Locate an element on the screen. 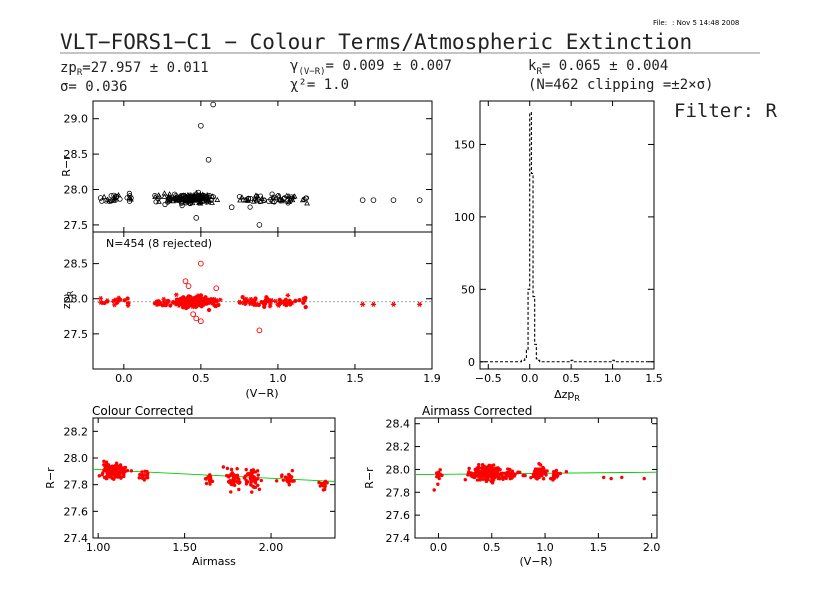 The height and width of the screenshot is (591, 839). airmass-ytick-label: 28.2 is located at coordinates (76, 431).